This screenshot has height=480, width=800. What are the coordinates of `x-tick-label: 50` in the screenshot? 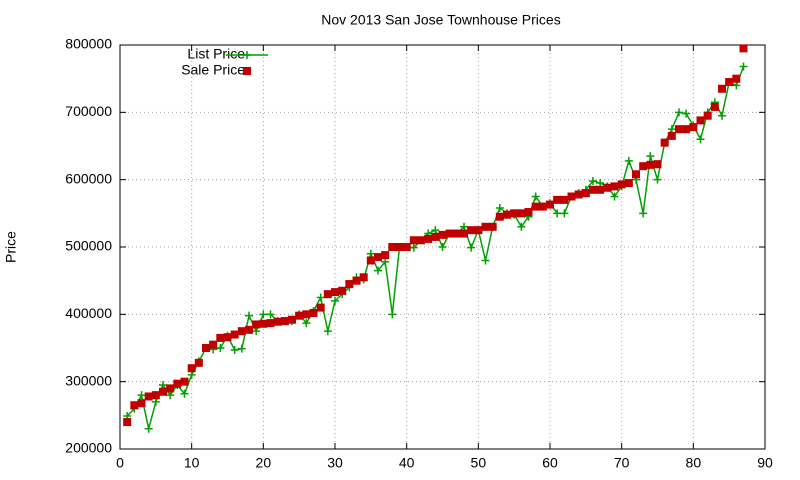 It's located at (479, 463).